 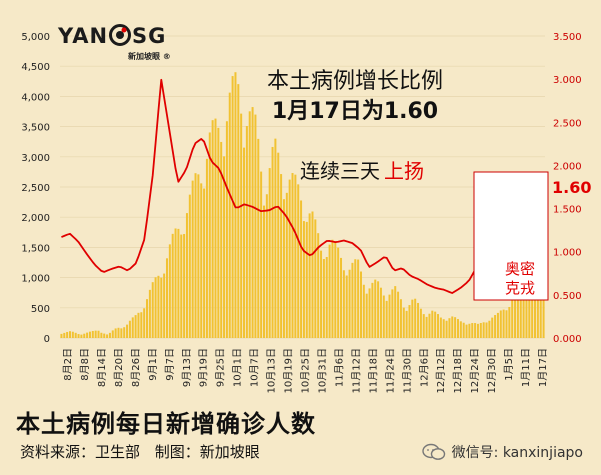 I want to click on right-tick-label: 2.000, so click(x=567, y=166).